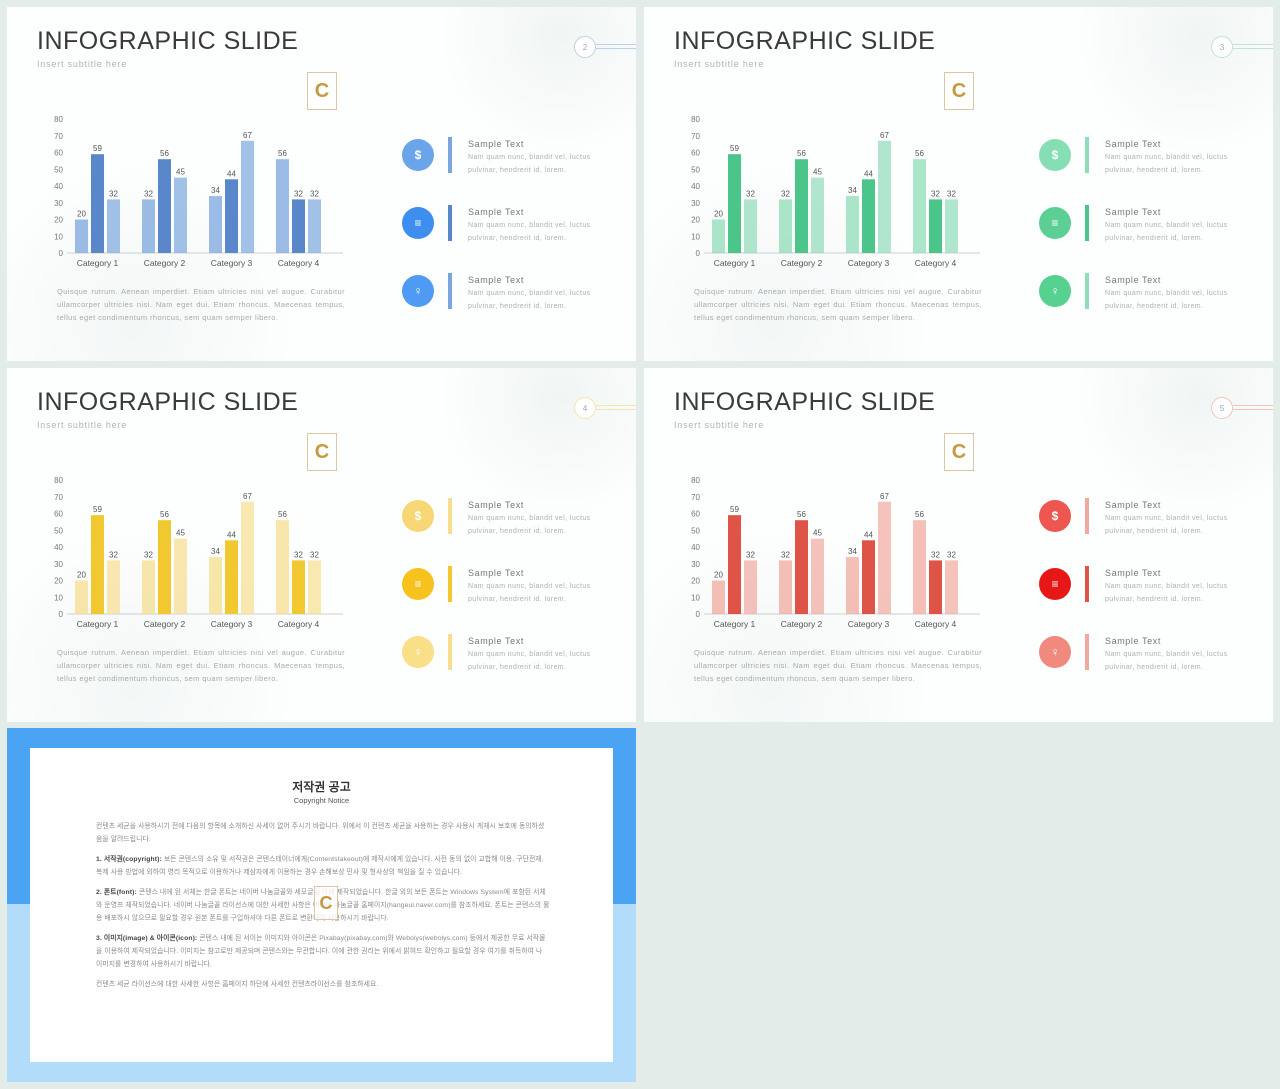 This screenshot has width=1280, height=1089. Describe the element at coordinates (802, 263) in the screenshot. I see `category-label: Category 2` at that location.